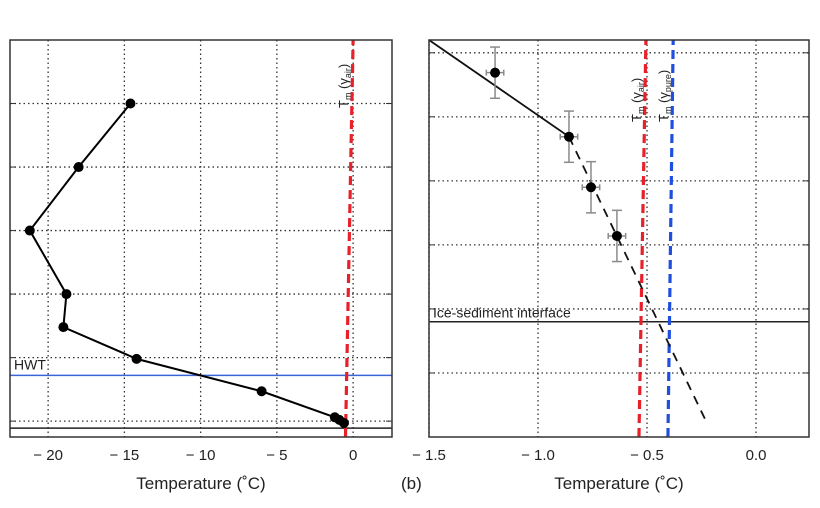  I want to click on fit-line-dashed, so click(637, 278).